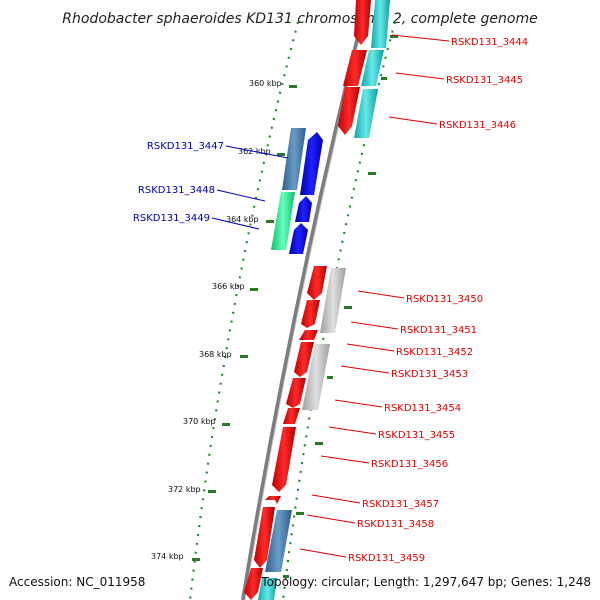 The width and height of the screenshot is (600, 600). Describe the element at coordinates (167, 556) in the screenshot. I see `tick-label-374: 374 kbp` at that location.